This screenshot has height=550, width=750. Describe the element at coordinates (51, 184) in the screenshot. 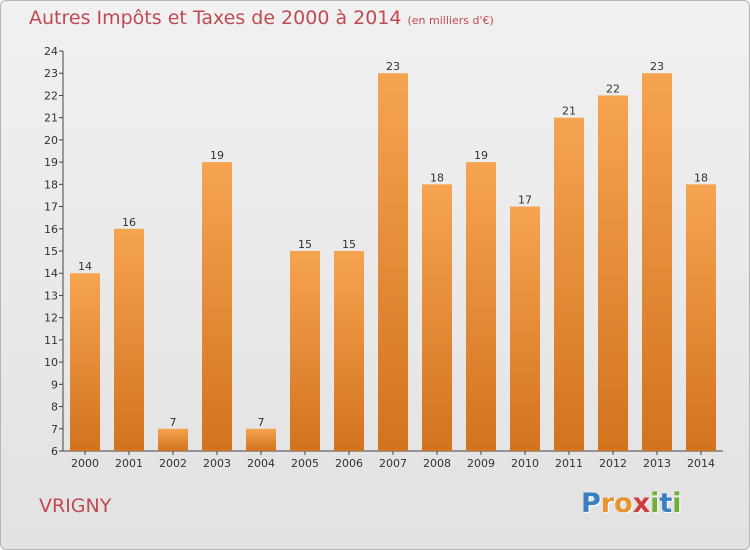

I see `y-tick-label: 18` at that location.